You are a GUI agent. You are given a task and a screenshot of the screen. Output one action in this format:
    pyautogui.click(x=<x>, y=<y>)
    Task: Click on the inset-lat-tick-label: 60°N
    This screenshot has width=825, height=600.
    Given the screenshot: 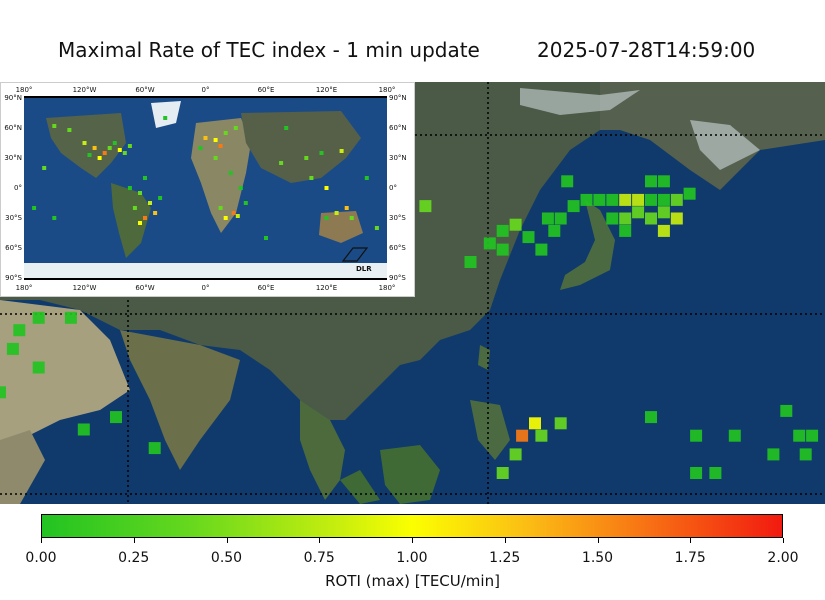 What is the action you would take?
    pyautogui.click(x=398, y=128)
    